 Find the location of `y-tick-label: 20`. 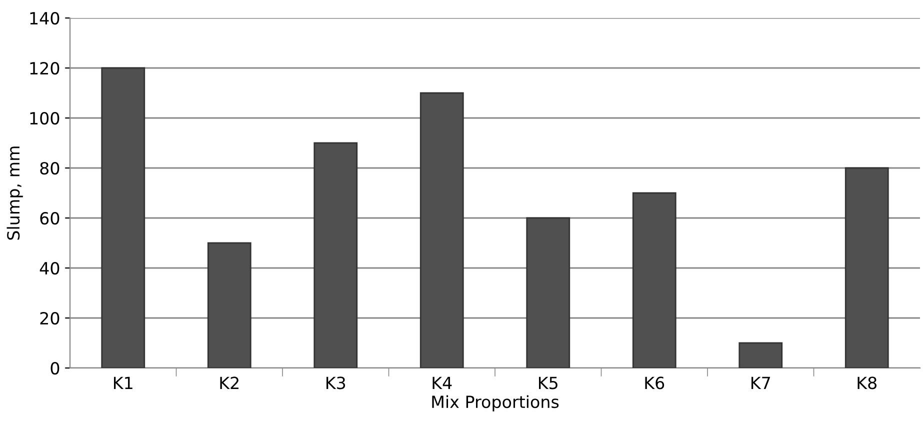

y-tick-label: 20 is located at coordinates (50, 318).